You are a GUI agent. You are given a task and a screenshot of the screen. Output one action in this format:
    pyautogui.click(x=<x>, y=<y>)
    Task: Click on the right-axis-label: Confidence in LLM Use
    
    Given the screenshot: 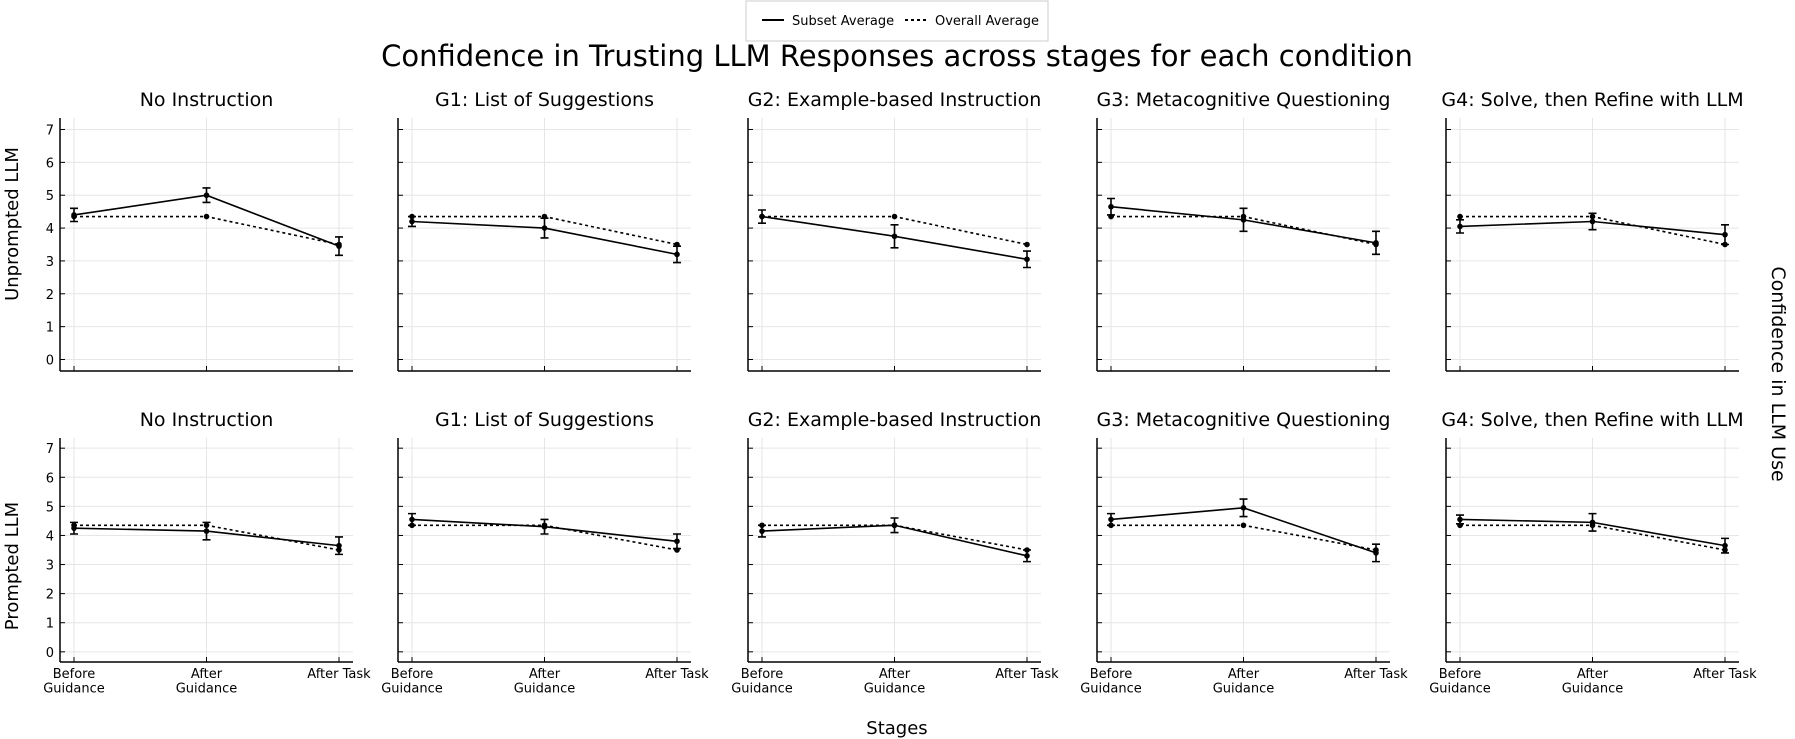 What is the action you would take?
    pyautogui.click(x=1778, y=373)
    